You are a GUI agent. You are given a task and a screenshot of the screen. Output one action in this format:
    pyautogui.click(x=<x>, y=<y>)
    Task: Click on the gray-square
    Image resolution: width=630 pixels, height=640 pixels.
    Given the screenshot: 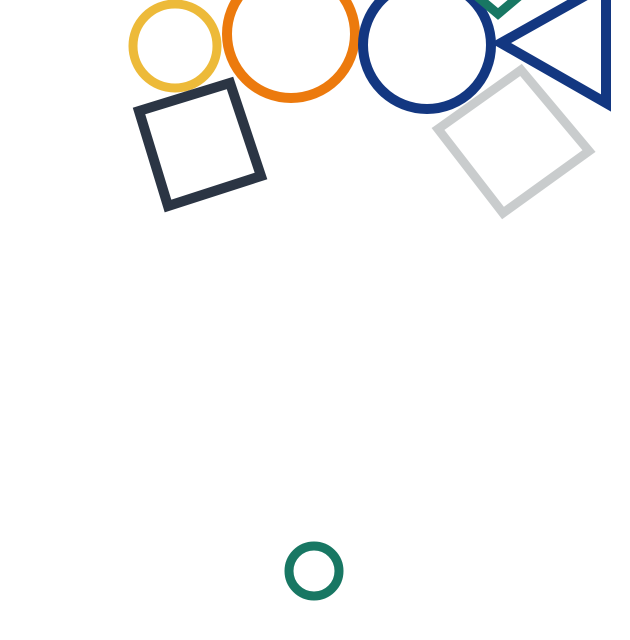 What is the action you would take?
    pyautogui.click(x=513, y=141)
    